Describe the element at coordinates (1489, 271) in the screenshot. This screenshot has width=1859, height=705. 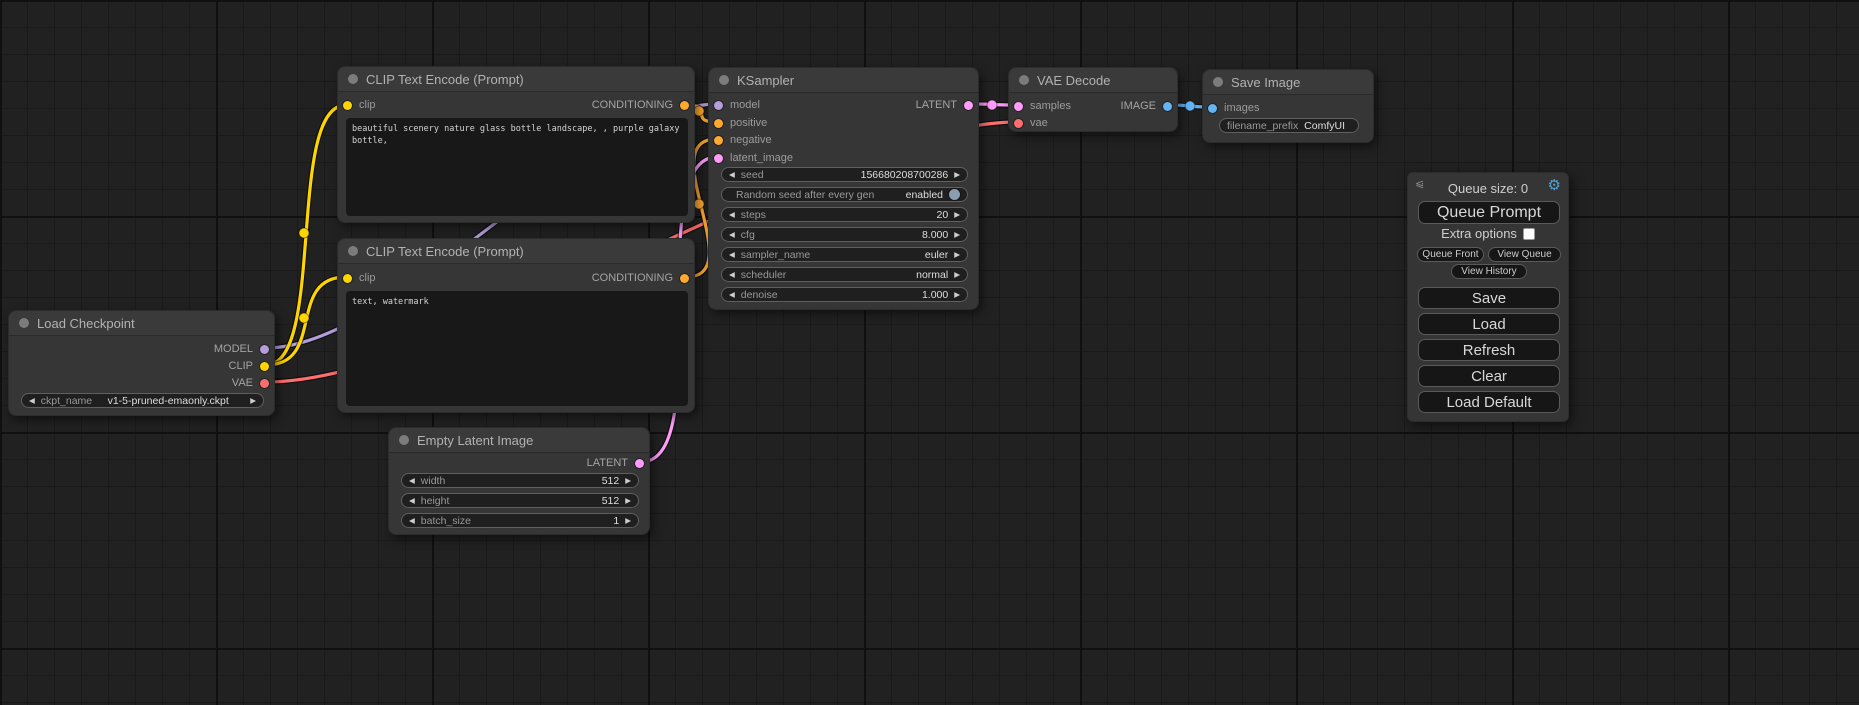
I see `view-history-button: View History` at that location.